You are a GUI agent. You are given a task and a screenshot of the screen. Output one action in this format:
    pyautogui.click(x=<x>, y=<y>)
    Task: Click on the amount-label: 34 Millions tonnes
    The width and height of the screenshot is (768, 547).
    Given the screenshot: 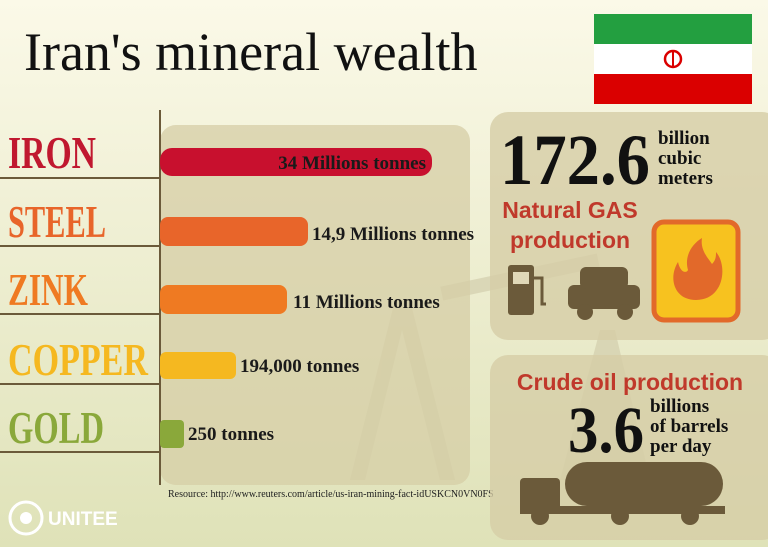 What is the action you would take?
    pyautogui.click(x=352, y=163)
    